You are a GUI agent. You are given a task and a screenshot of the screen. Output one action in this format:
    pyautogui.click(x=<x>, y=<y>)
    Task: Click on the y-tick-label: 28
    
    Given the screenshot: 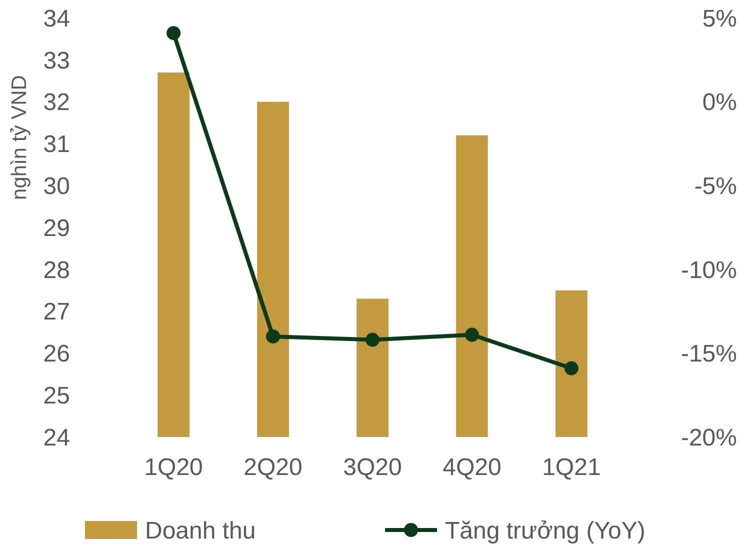 What is the action you would take?
    pyautogui.click(x=56, y=270)
    